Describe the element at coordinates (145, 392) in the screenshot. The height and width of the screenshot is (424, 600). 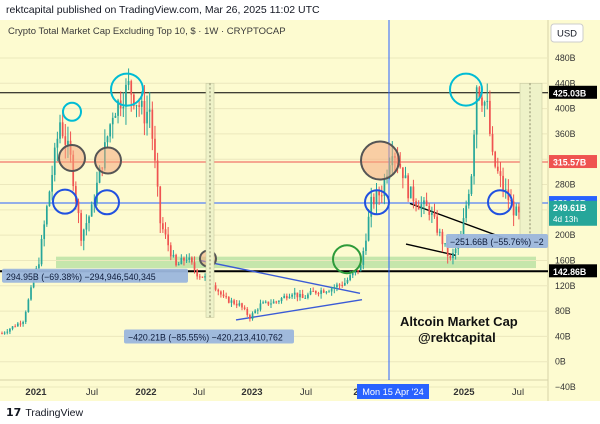
I see `x-tick-label: 2022` at that location.